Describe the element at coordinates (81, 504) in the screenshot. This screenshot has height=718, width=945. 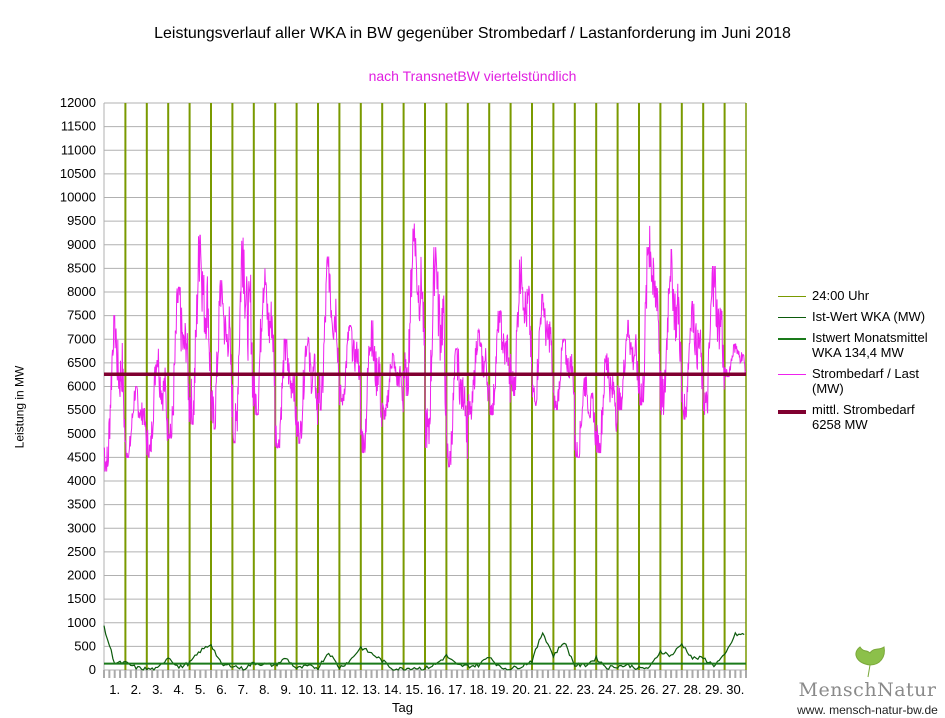
I see `y-tick-label: 3500` at that location.